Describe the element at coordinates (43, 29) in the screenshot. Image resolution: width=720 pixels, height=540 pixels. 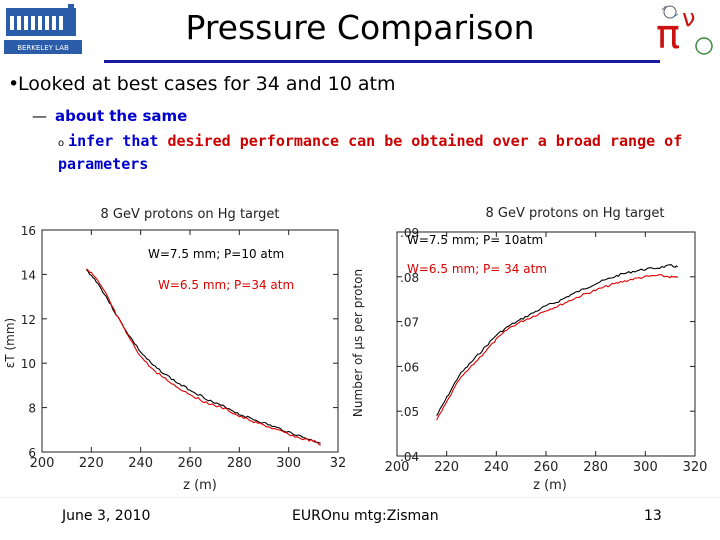
I see `berkeley-lab-logo: BERKELEY LAB` at that location.